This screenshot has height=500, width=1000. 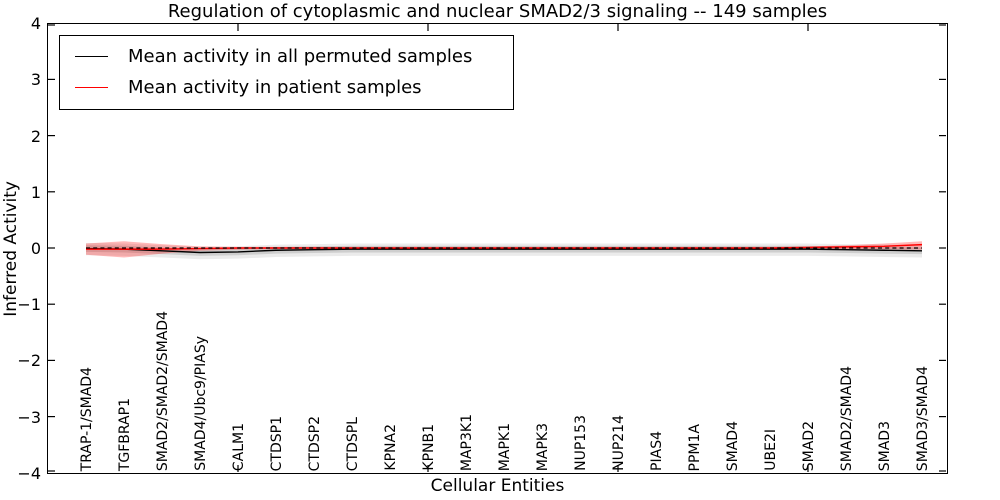 What do you see at coordinates (300, 56) in the screenshot?
I see `legend-label-permuted: Mean activity in all permuted samples` at bounding box center [300, 56].